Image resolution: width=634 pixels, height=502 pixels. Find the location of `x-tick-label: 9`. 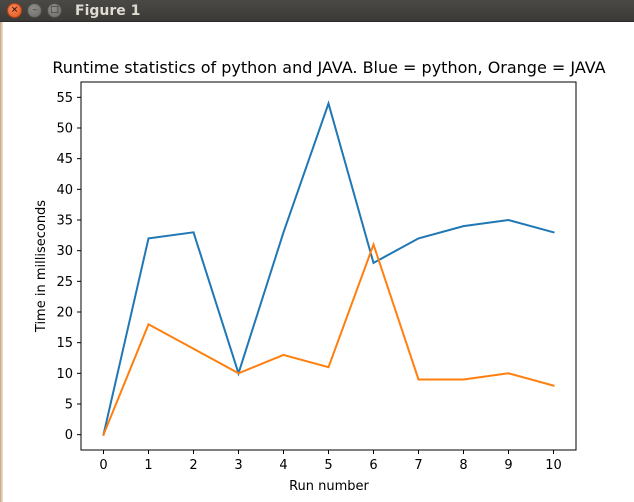

x-tick-label: 9 is located at coordinates (508, 465).